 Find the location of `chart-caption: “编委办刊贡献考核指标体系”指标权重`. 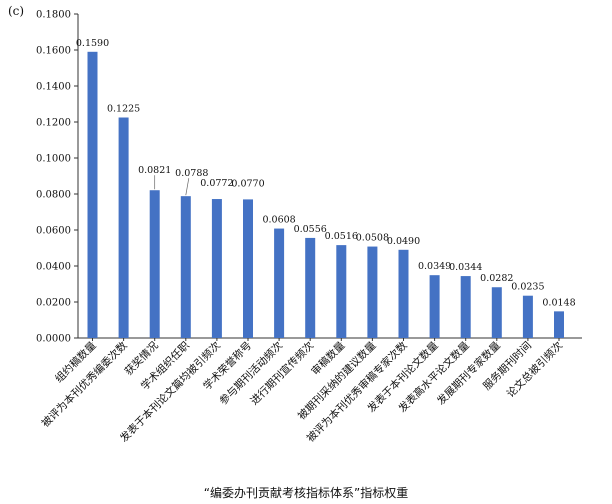

chart-caption: “编委办刊贡献考核指标体系”指标权重 is located at coordinates (306, 493).